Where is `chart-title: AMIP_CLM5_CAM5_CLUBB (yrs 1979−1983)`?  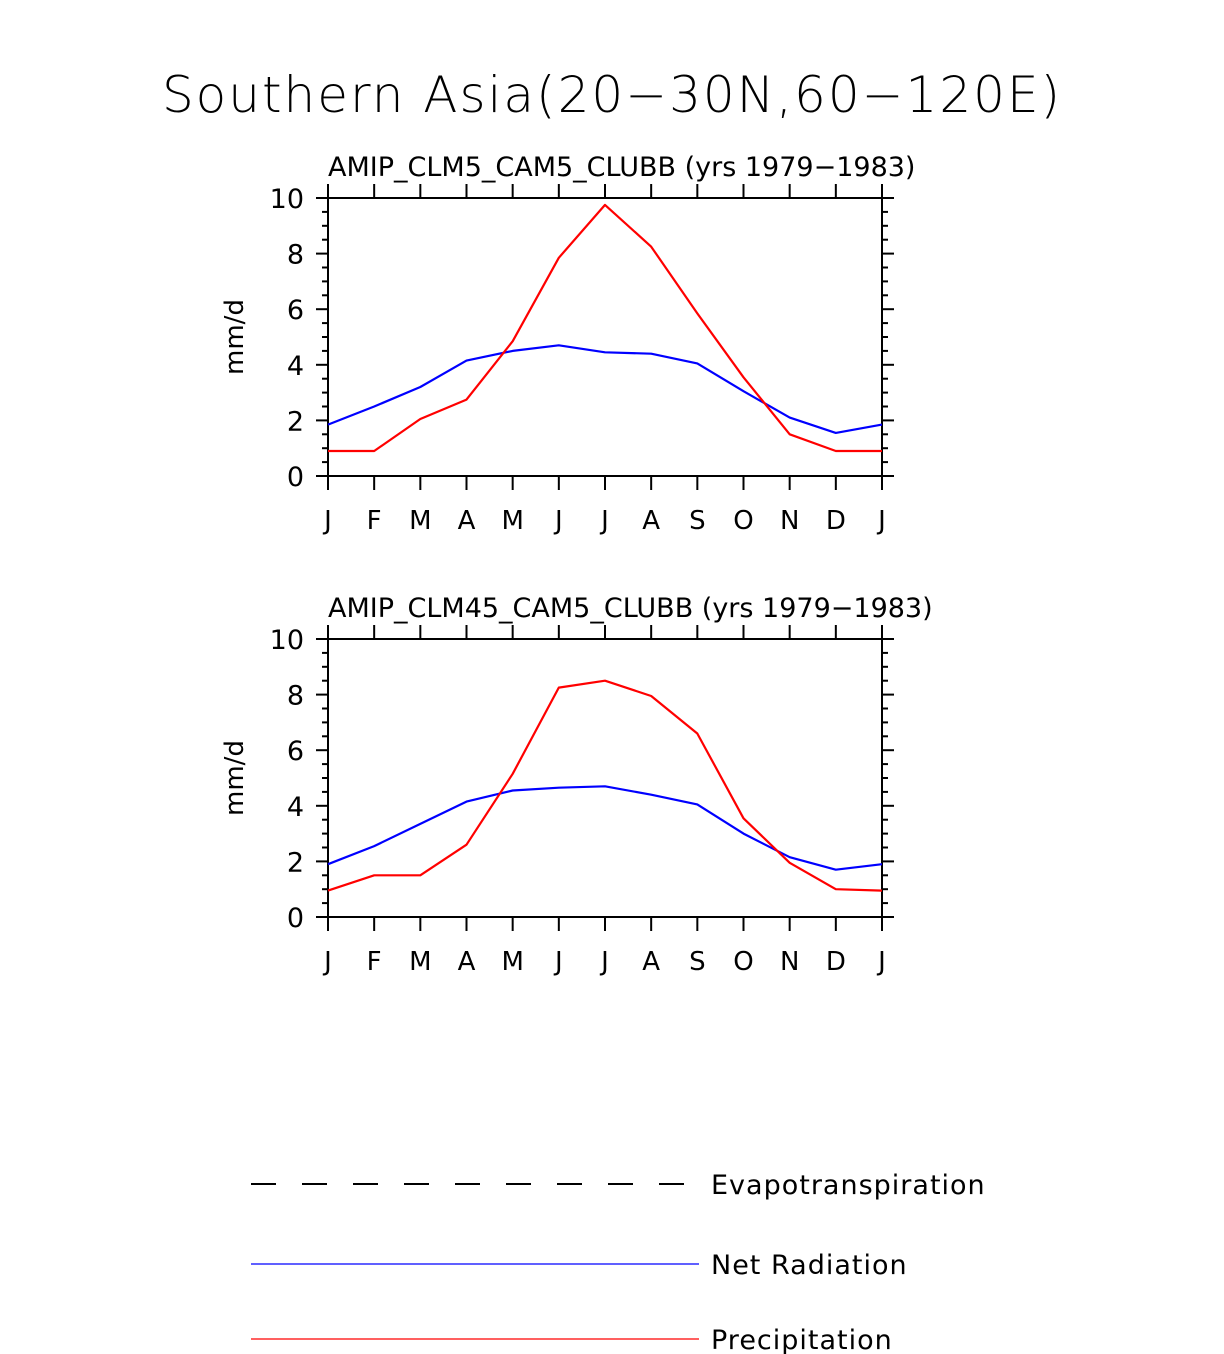
chart-title: AMIP_CLM5_CAM5_CLUBB (yrs 1979−1983) is located at coordinates (621, 167).